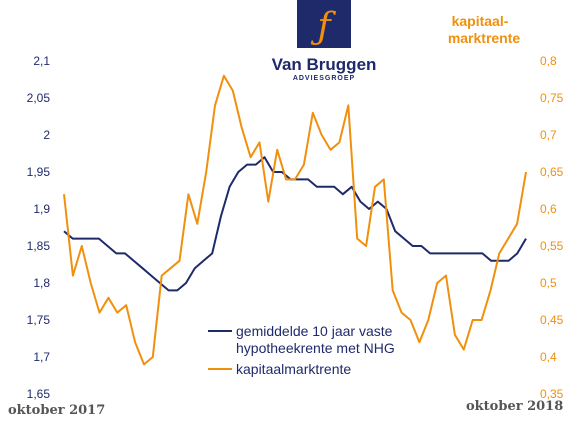  I want to click on right-tick-label: 0,65, so click(552, 172).